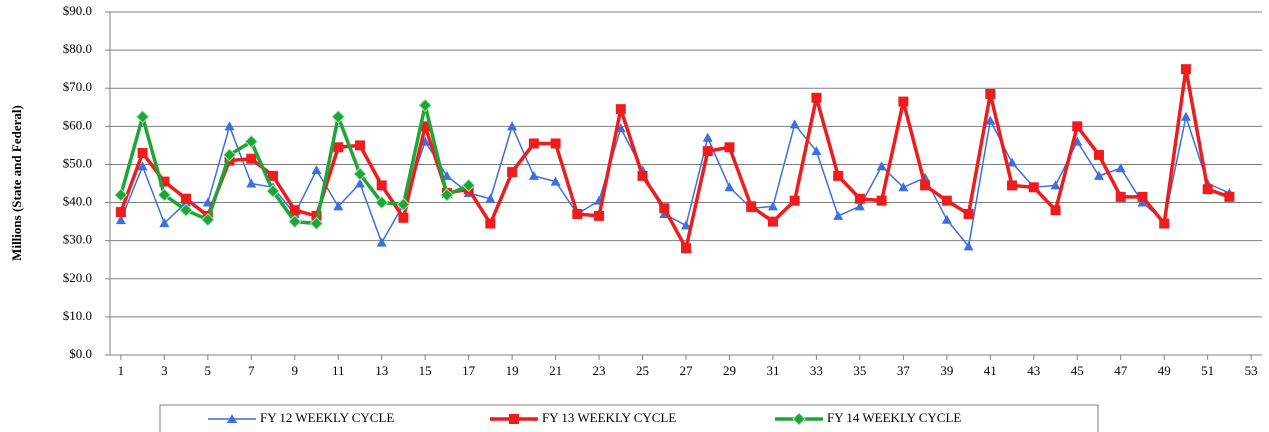 Image resolution: width=1269 pixels, height=432 pixels. Describe the element at coordinates (381, 370) in the screenshot. I see `x-tick-label: 13` at that location.